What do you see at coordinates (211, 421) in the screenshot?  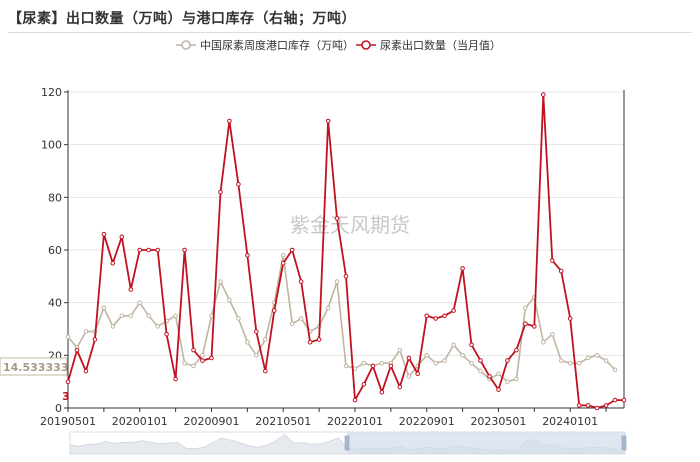 I see `x-tick-label: 20200901` at bounding box center [211, 421].